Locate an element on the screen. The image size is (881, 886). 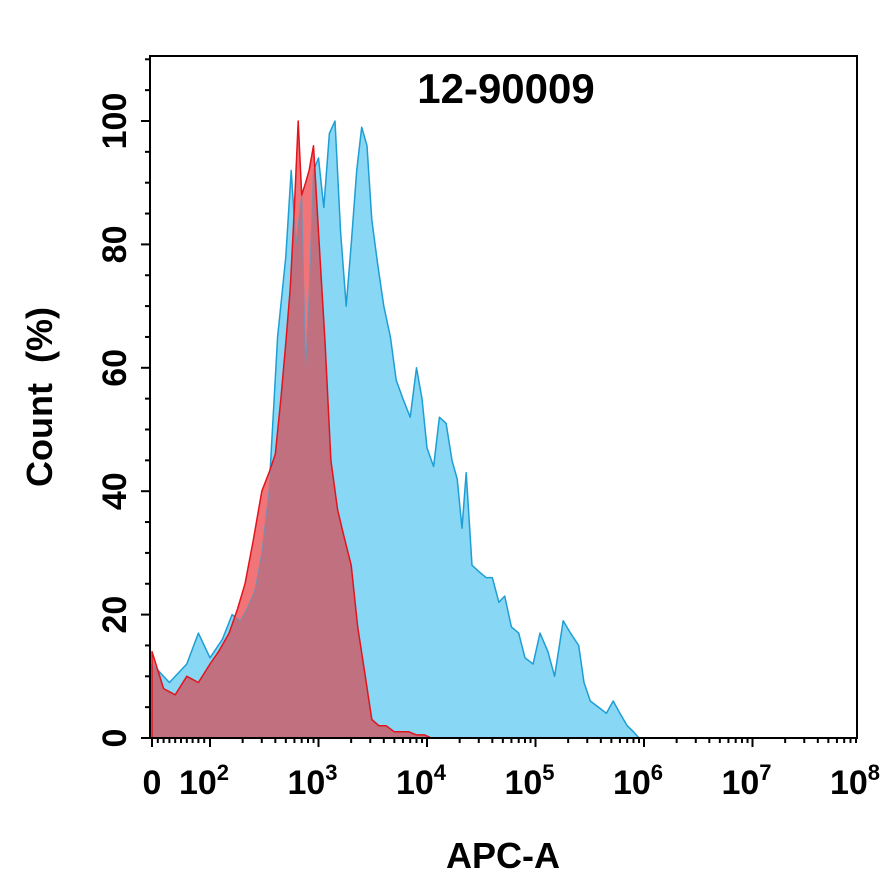
y-tick-label: 80 is located at coordinates (115, 244).